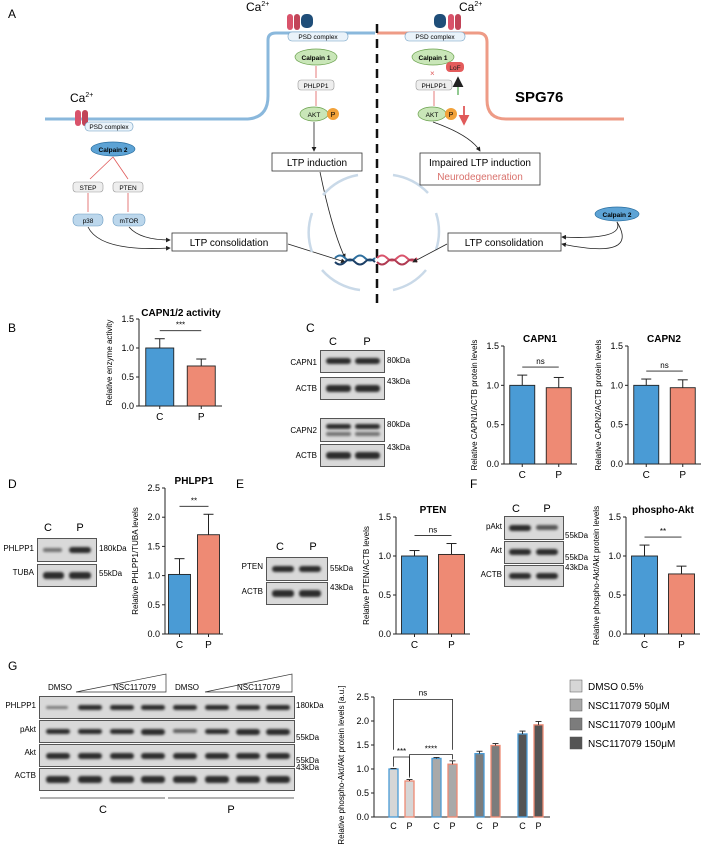 This screenshot has width=709, height=852. What do you see at coordinates (352, 455) in the screenshot?
I see `blot-c-actb2` at bounding box center [352, 455].